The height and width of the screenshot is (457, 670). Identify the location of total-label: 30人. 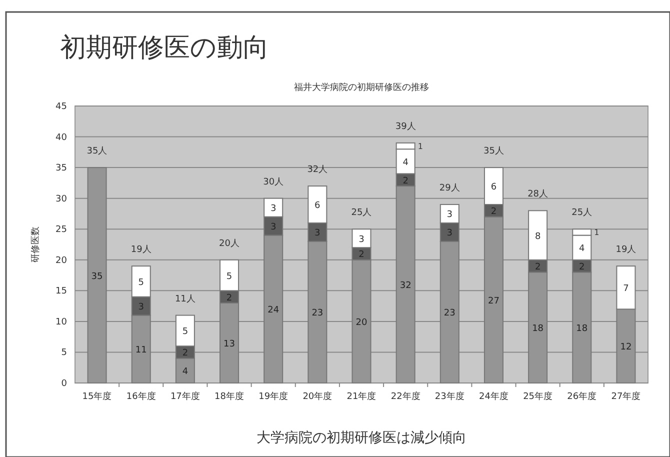
(273, 182).